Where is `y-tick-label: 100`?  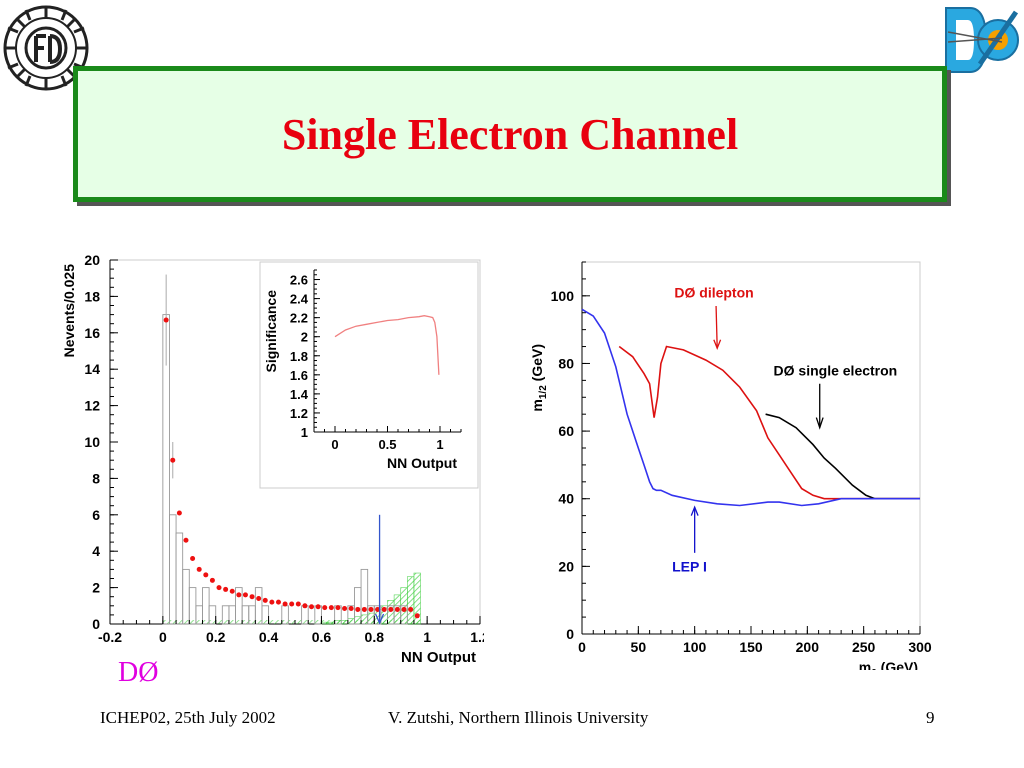 y-tick-label: 100 is located at coordinates (563, 296).